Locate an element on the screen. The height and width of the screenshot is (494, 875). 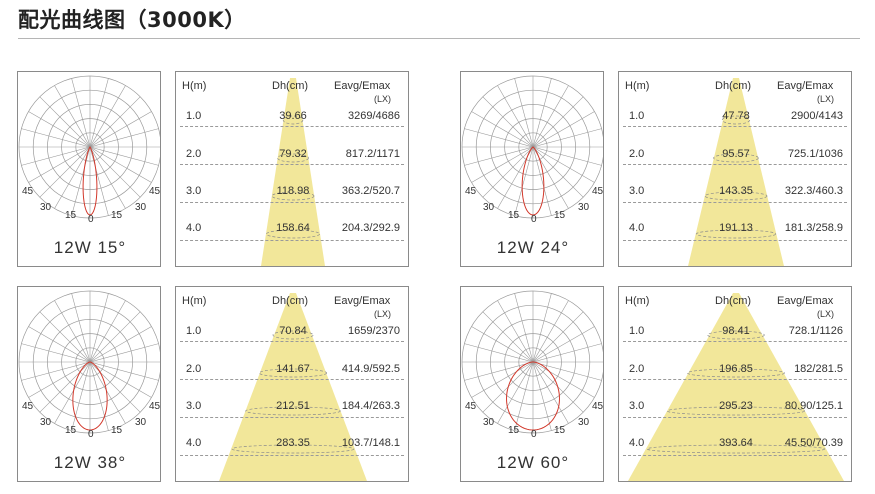
polar-diagram: 45 30 15 0 15 30 45 12W 60° is located at coordinates (532, 384).